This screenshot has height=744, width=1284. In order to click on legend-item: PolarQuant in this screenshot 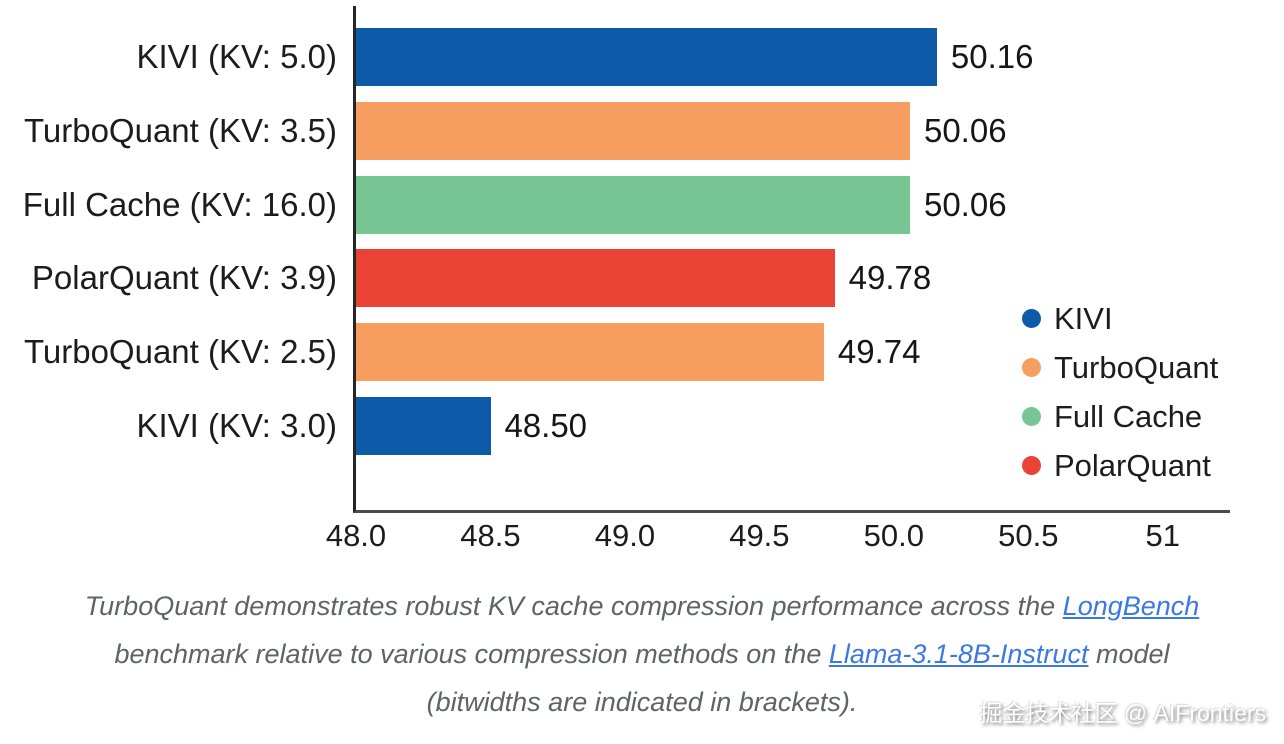, I will do `click(1120, 465)`.